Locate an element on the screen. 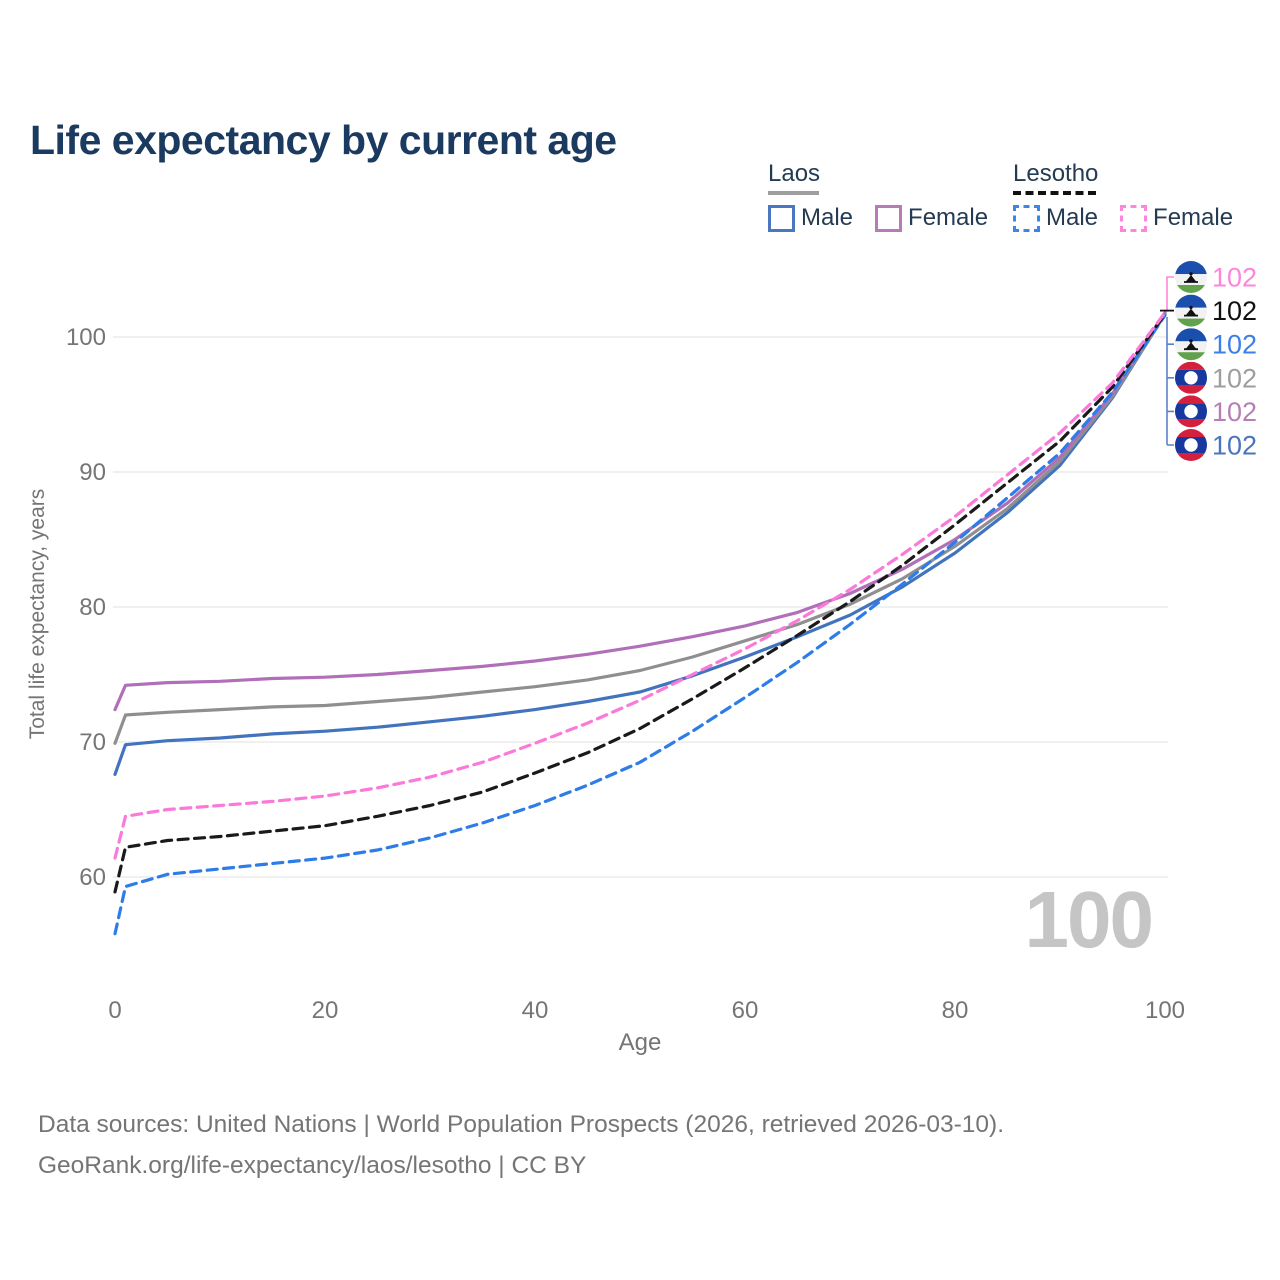  end-value-label-lesotho-total: 102 is located at coordinates (1234, 311).